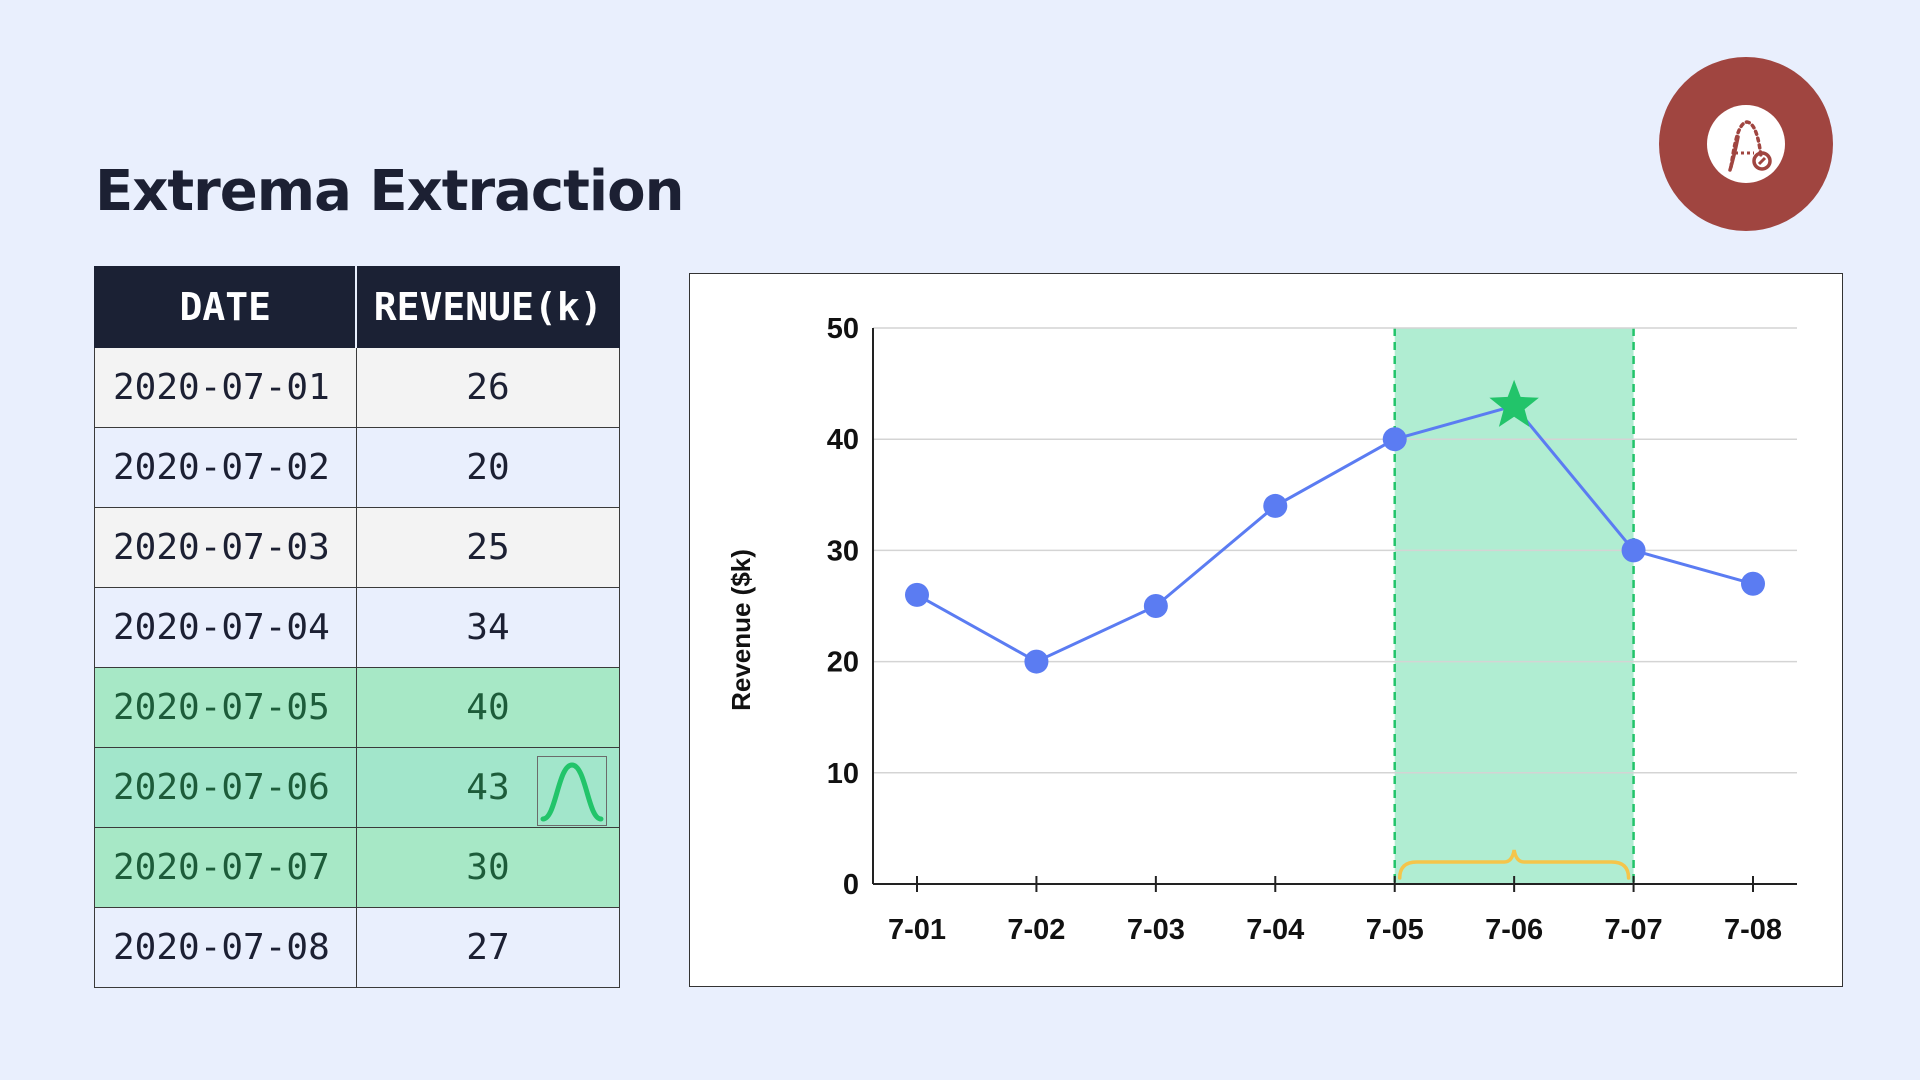 This screenshot has height=1080, width=1920. Describe the element at coordinates (225, 627) in the screenshot. I see `cell-date: 2020-07-04` at that location.